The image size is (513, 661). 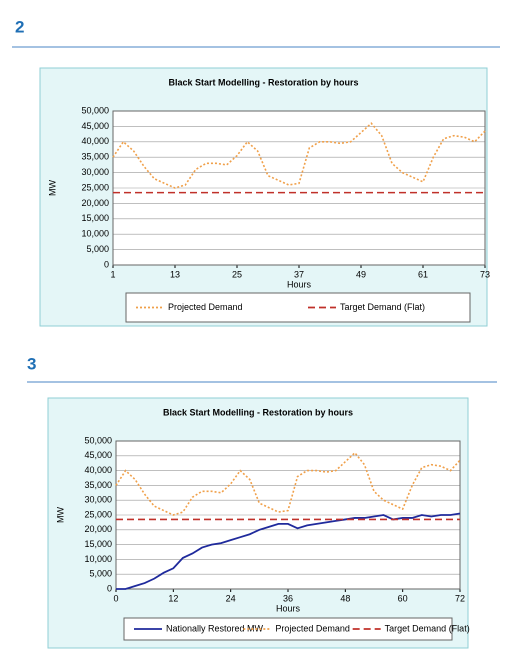 I want to click on x-tick-label: 1, so click(x=112, y=274).